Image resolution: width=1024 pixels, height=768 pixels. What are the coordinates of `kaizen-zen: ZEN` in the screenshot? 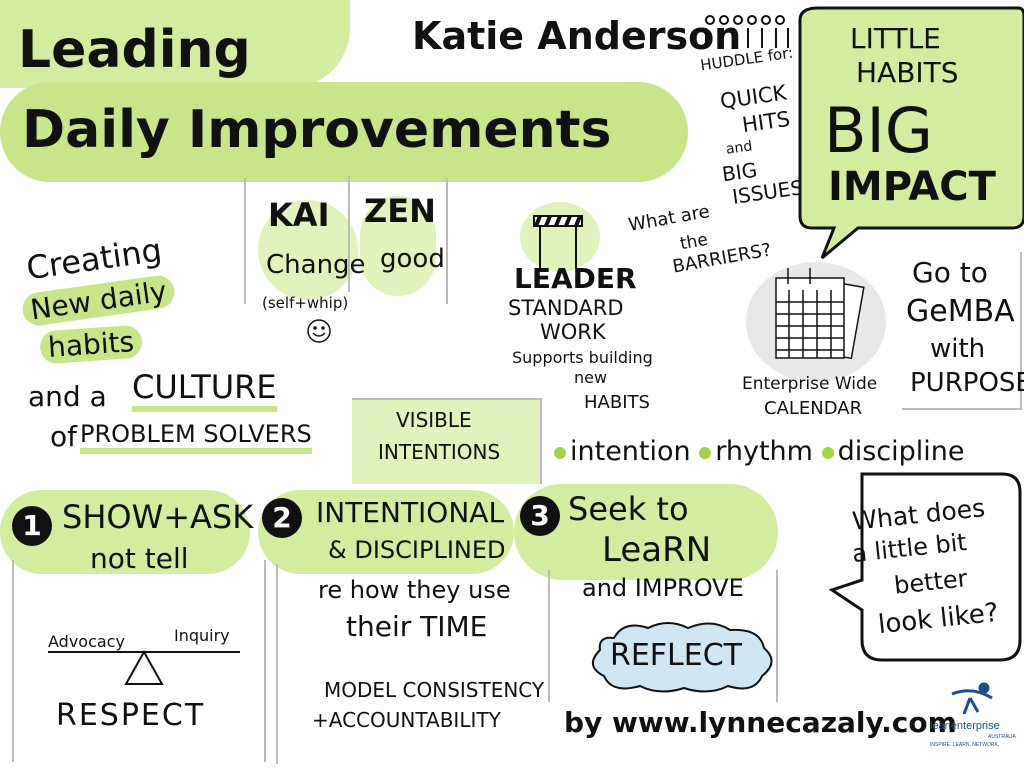 It's located at (400, 211).